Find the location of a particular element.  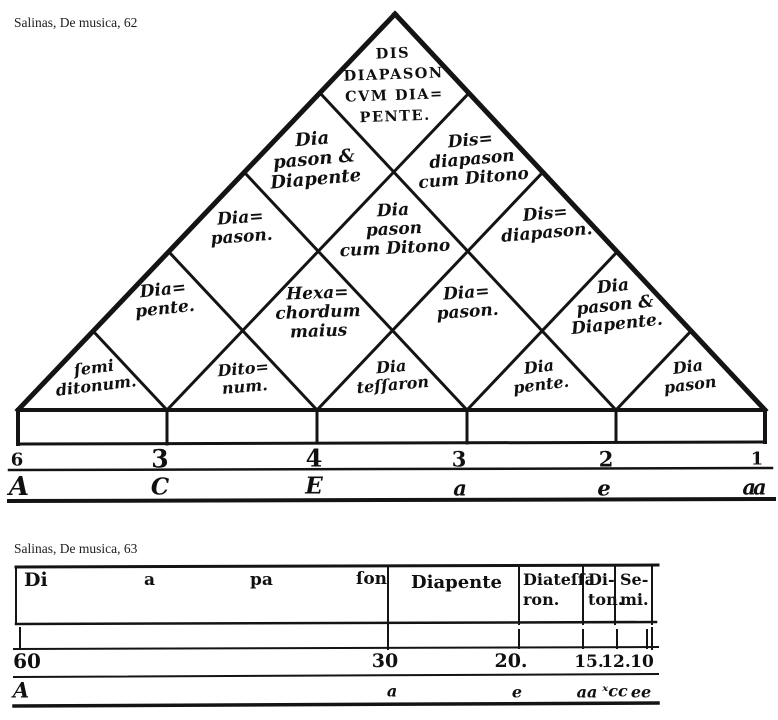

note-letter-E: E is located at coordinates (314, 486).